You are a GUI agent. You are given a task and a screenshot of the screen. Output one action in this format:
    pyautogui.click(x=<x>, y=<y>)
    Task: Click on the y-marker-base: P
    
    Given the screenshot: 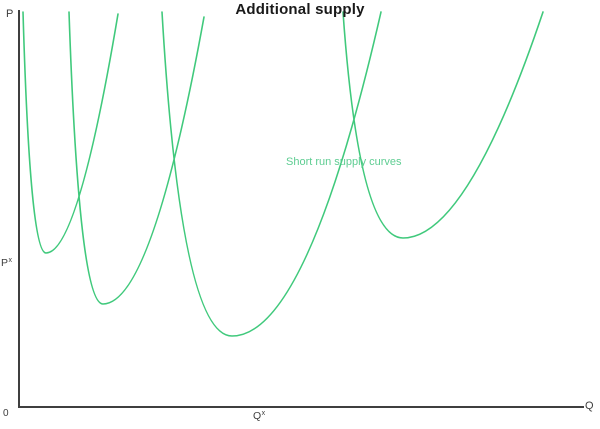 What is the action you would take?
    pyautogui.click(x=5, y=263)
    